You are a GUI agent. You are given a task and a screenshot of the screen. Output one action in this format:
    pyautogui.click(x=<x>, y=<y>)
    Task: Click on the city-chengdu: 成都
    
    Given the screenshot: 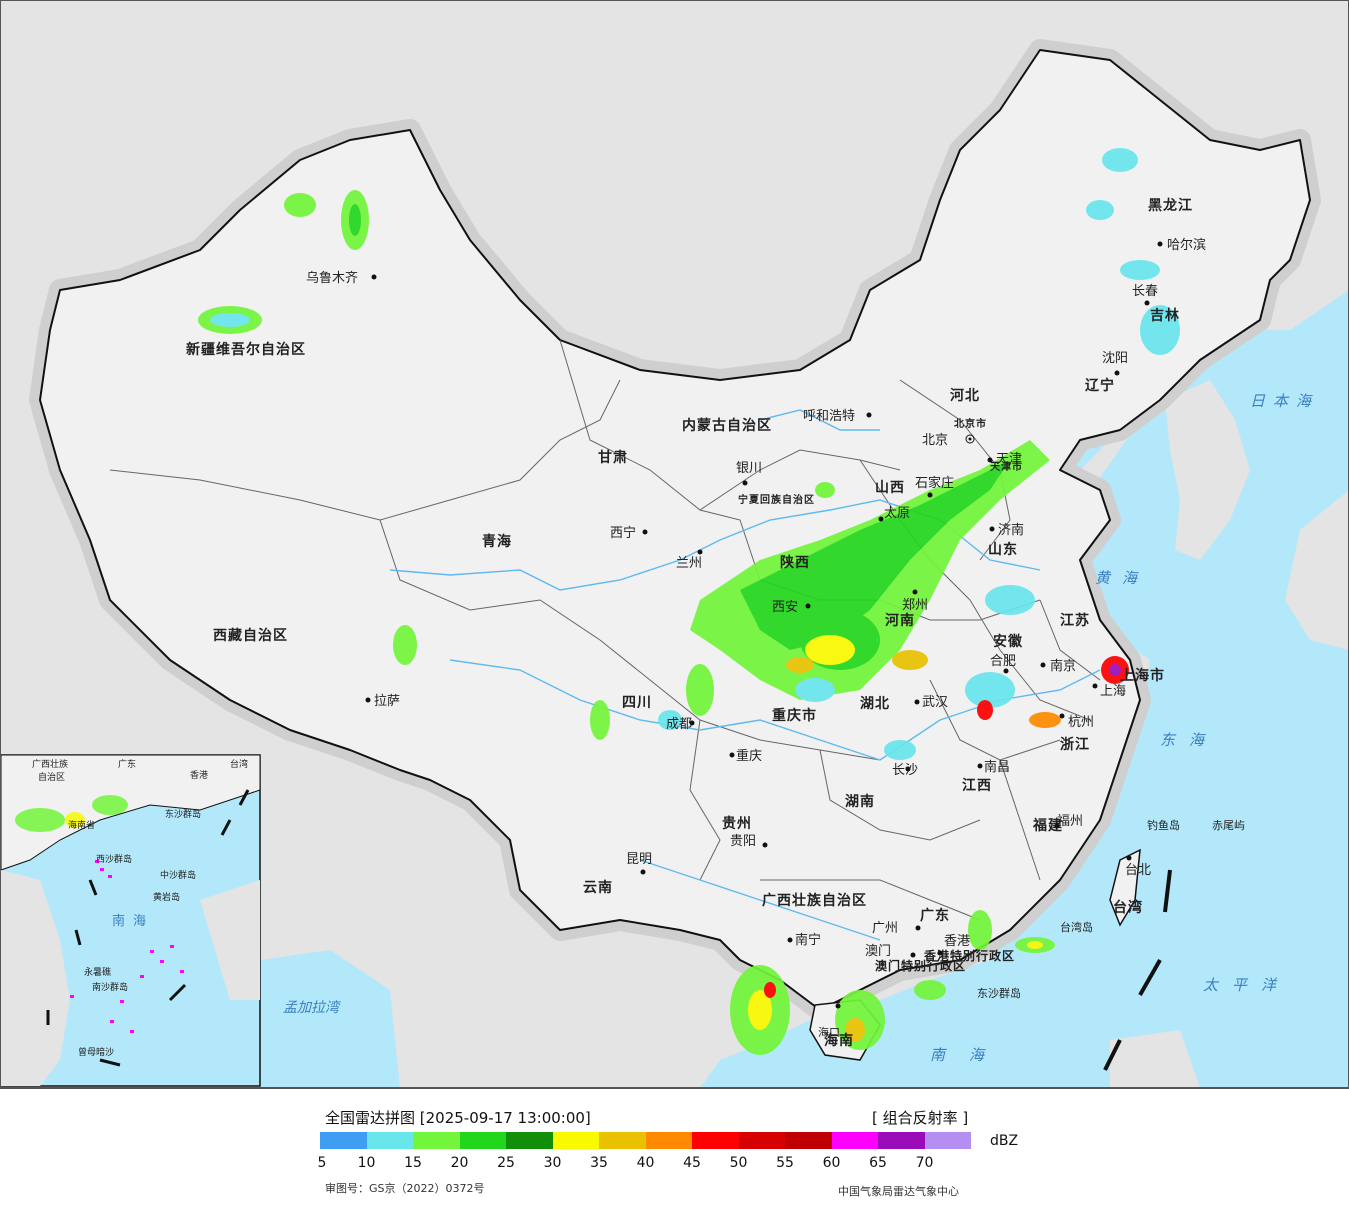 What is the action you would take?
    pyautogui.click(x=680, y=724)
    